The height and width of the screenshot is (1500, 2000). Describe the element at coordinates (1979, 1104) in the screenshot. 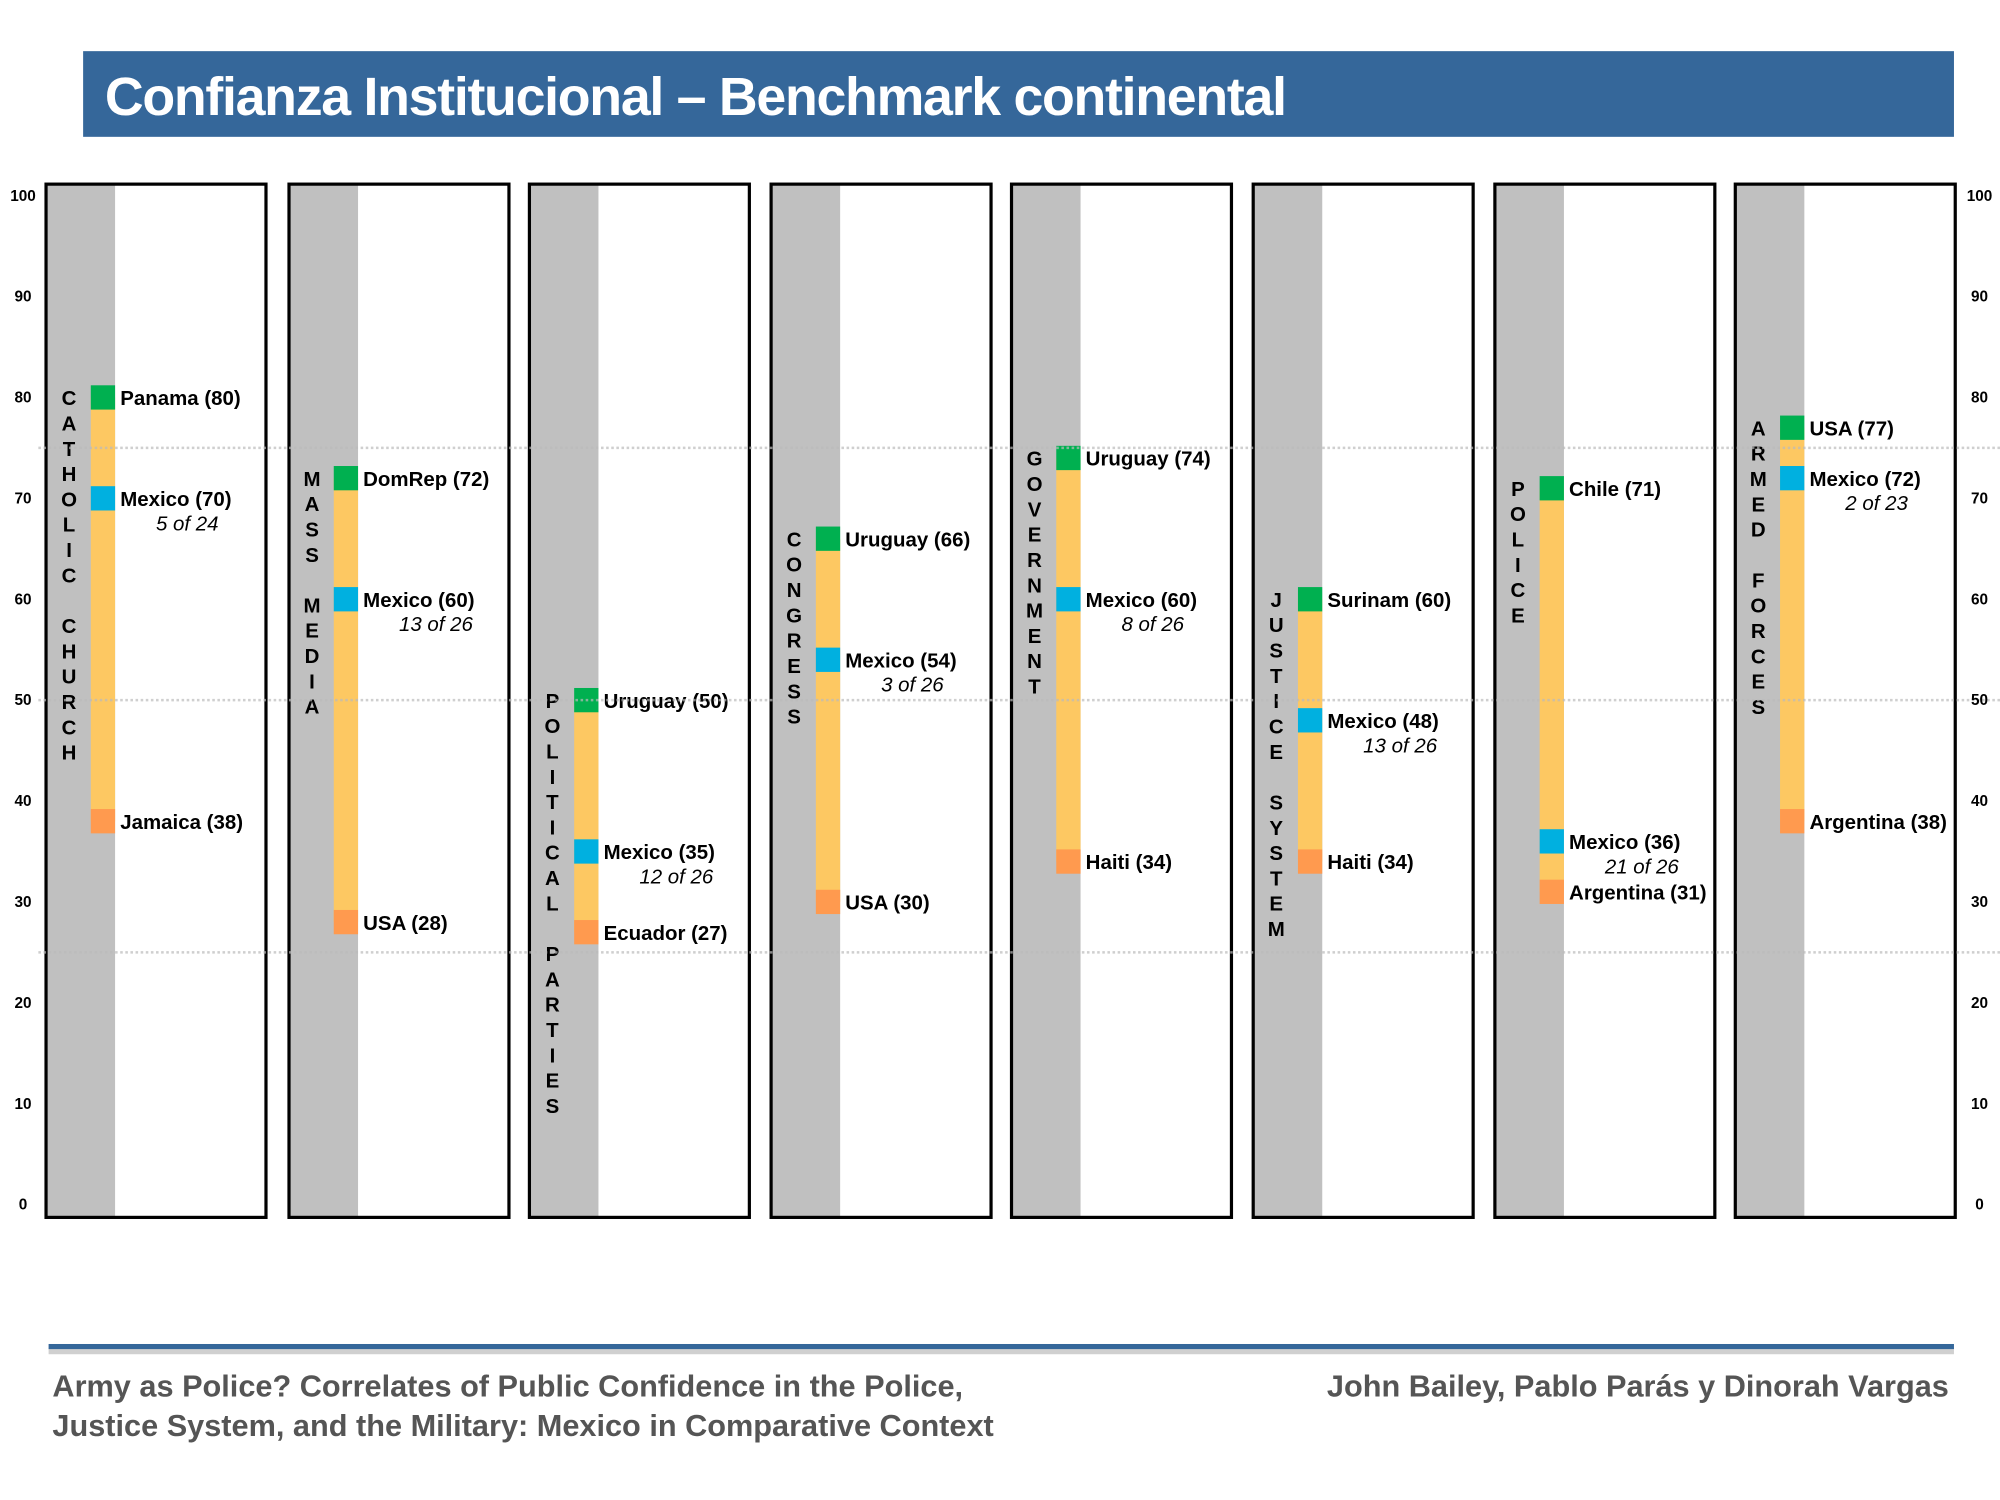

I see `y-tick-right: 10` at that location.